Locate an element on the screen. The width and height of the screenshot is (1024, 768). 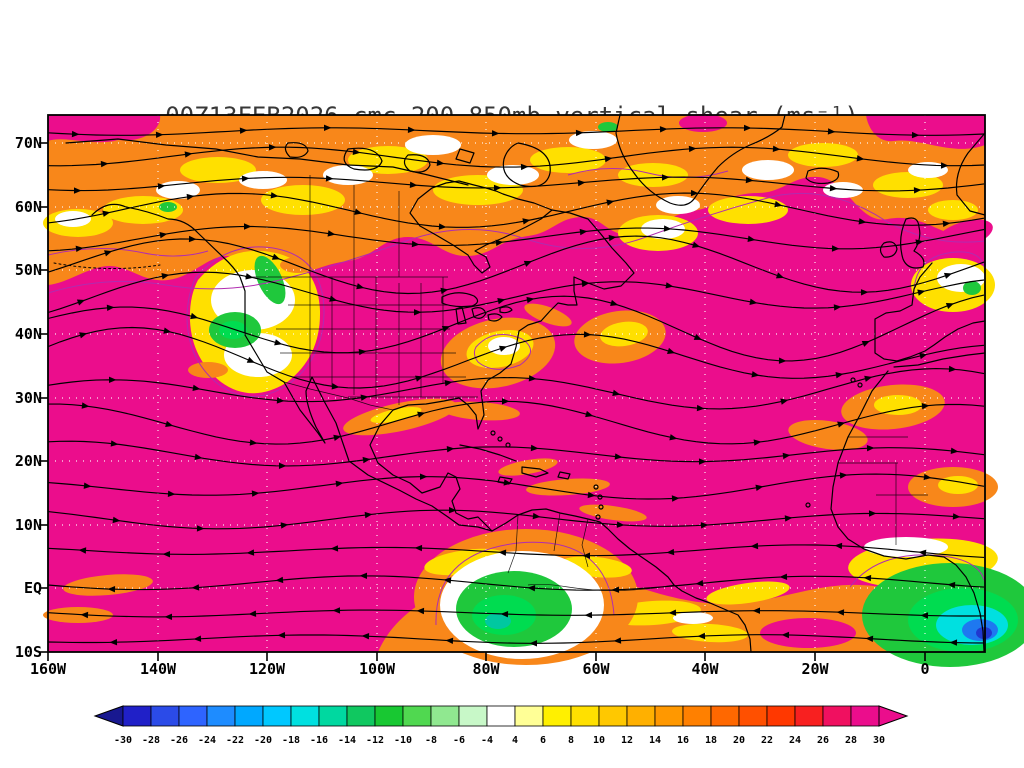
lon-label: 40W is located at coordinates (705, 669).